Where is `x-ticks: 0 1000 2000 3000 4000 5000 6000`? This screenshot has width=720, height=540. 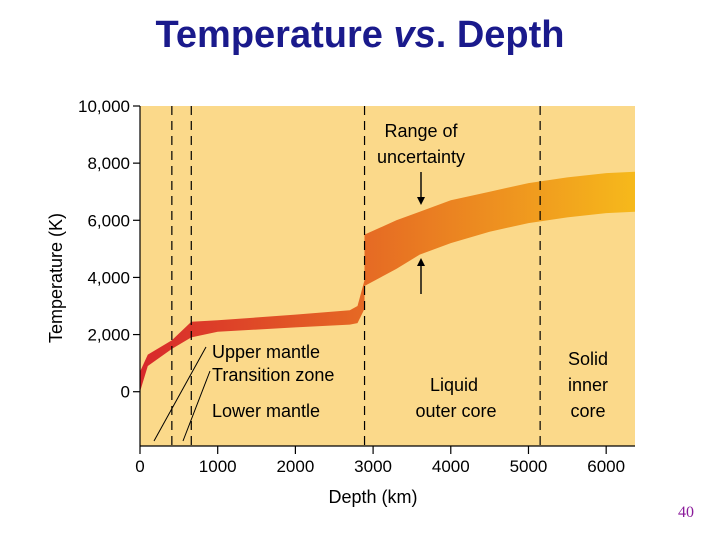 x-ticks: 0 1000 2000 3000 4000 5000 6000 is located at coordinates (380, 461).